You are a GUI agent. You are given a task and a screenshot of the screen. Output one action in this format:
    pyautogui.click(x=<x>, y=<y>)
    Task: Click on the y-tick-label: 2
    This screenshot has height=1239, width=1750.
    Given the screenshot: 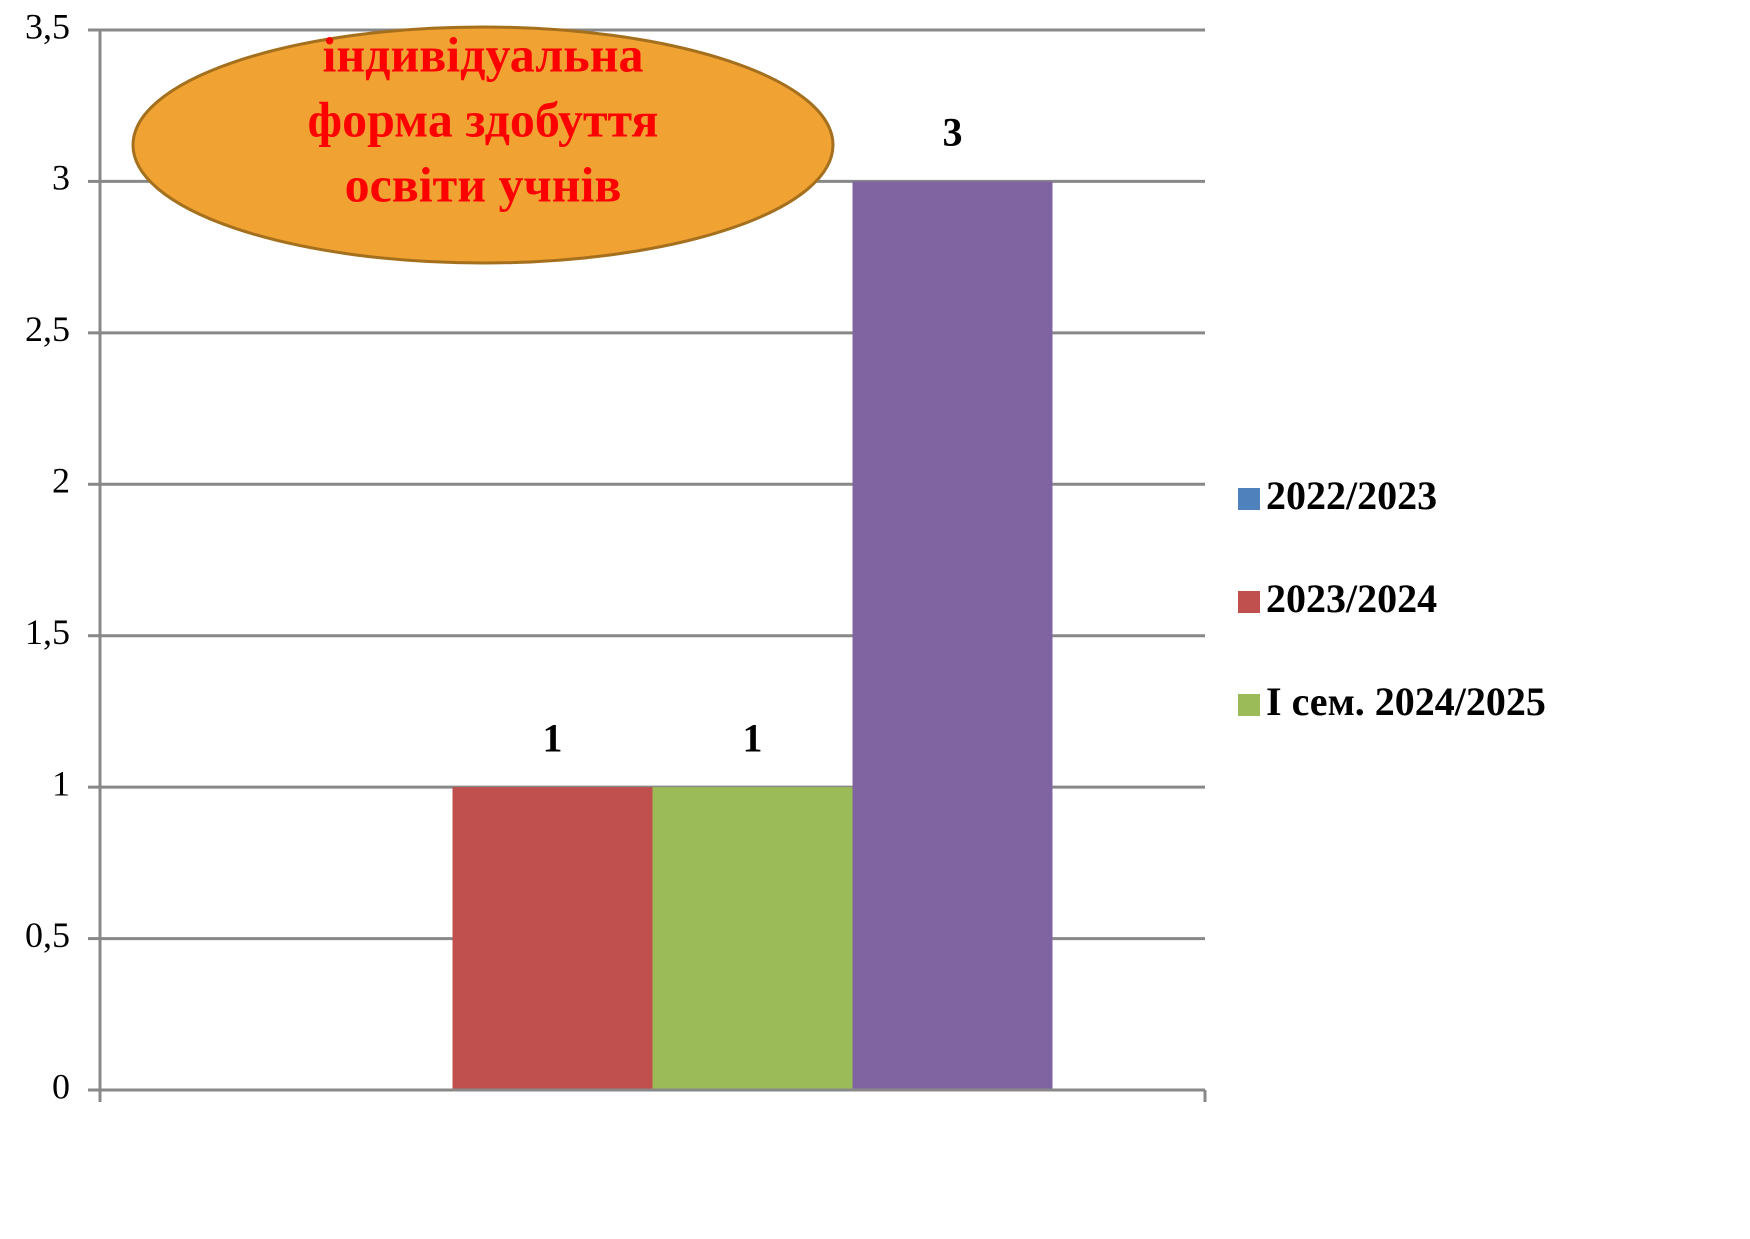 What is the action you would take?
    pyautogui.click(x=61, y=481)
    